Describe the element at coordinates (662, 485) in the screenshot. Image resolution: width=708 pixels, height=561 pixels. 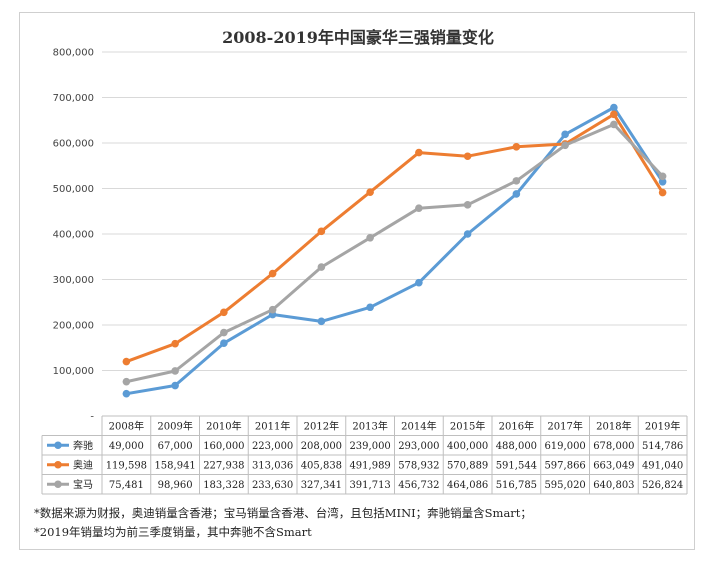
I see `data-label: 526,824` at that location.